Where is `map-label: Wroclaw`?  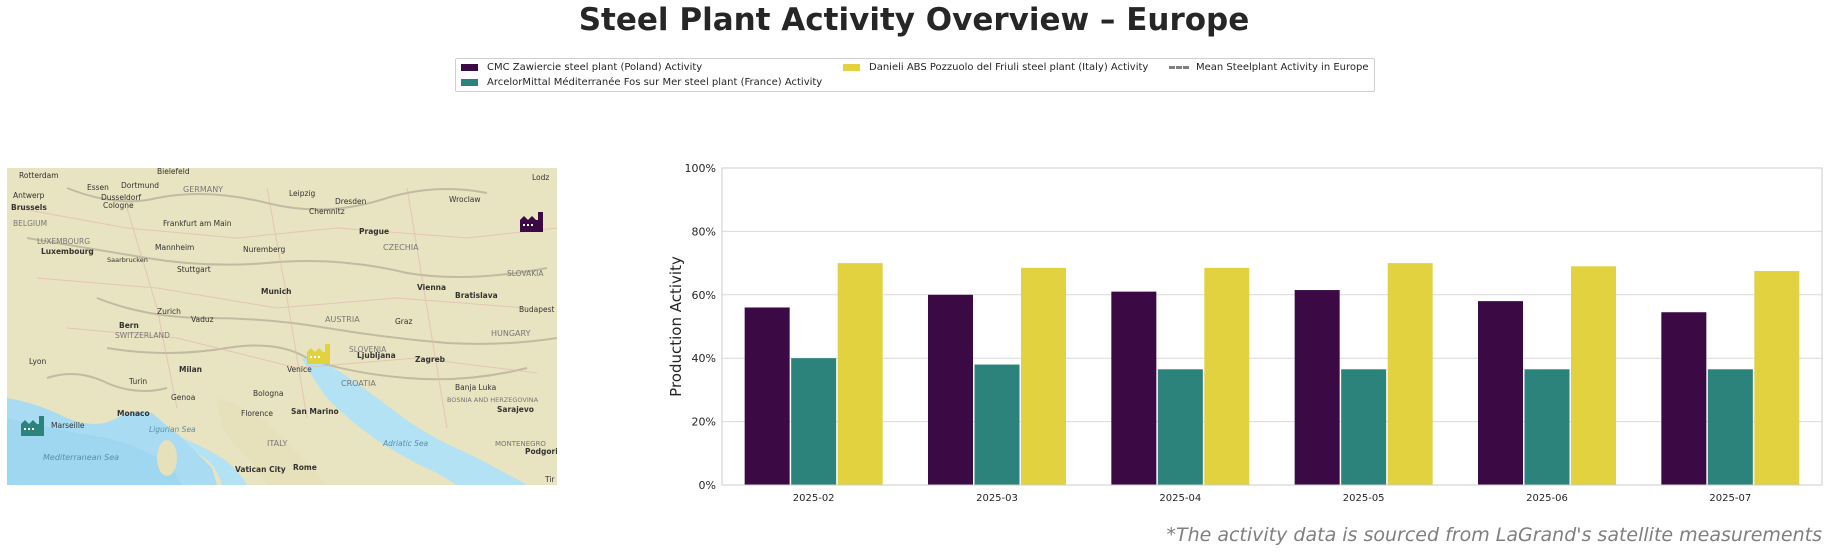
map-label: Wroclaw is located at coordinates (465, 199).